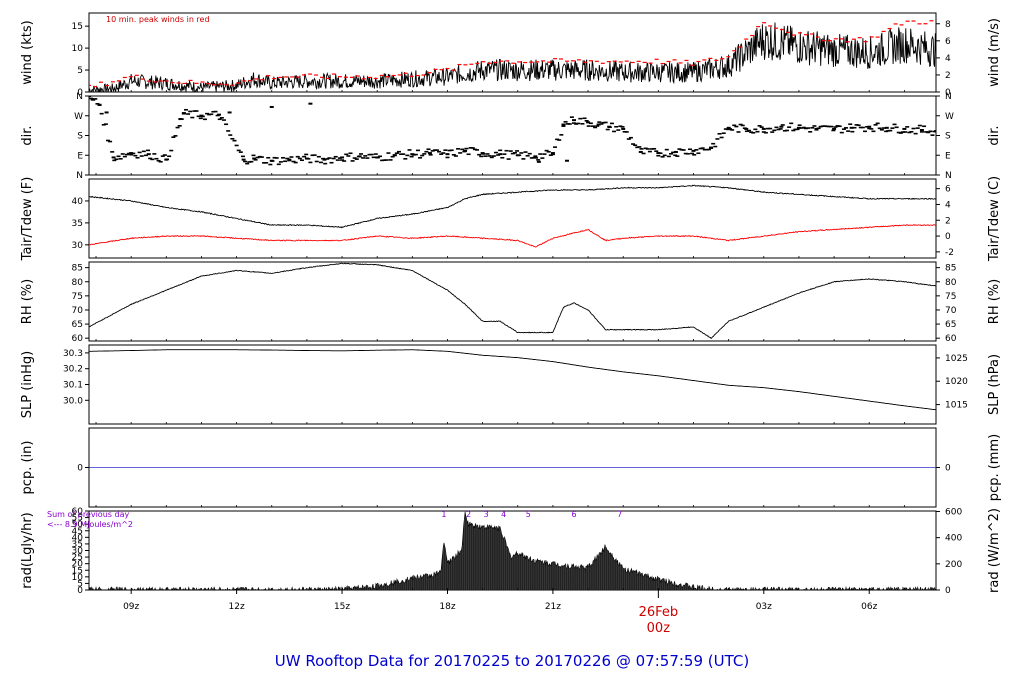  I want to click on hour-marker: 7, so click(619, 514).